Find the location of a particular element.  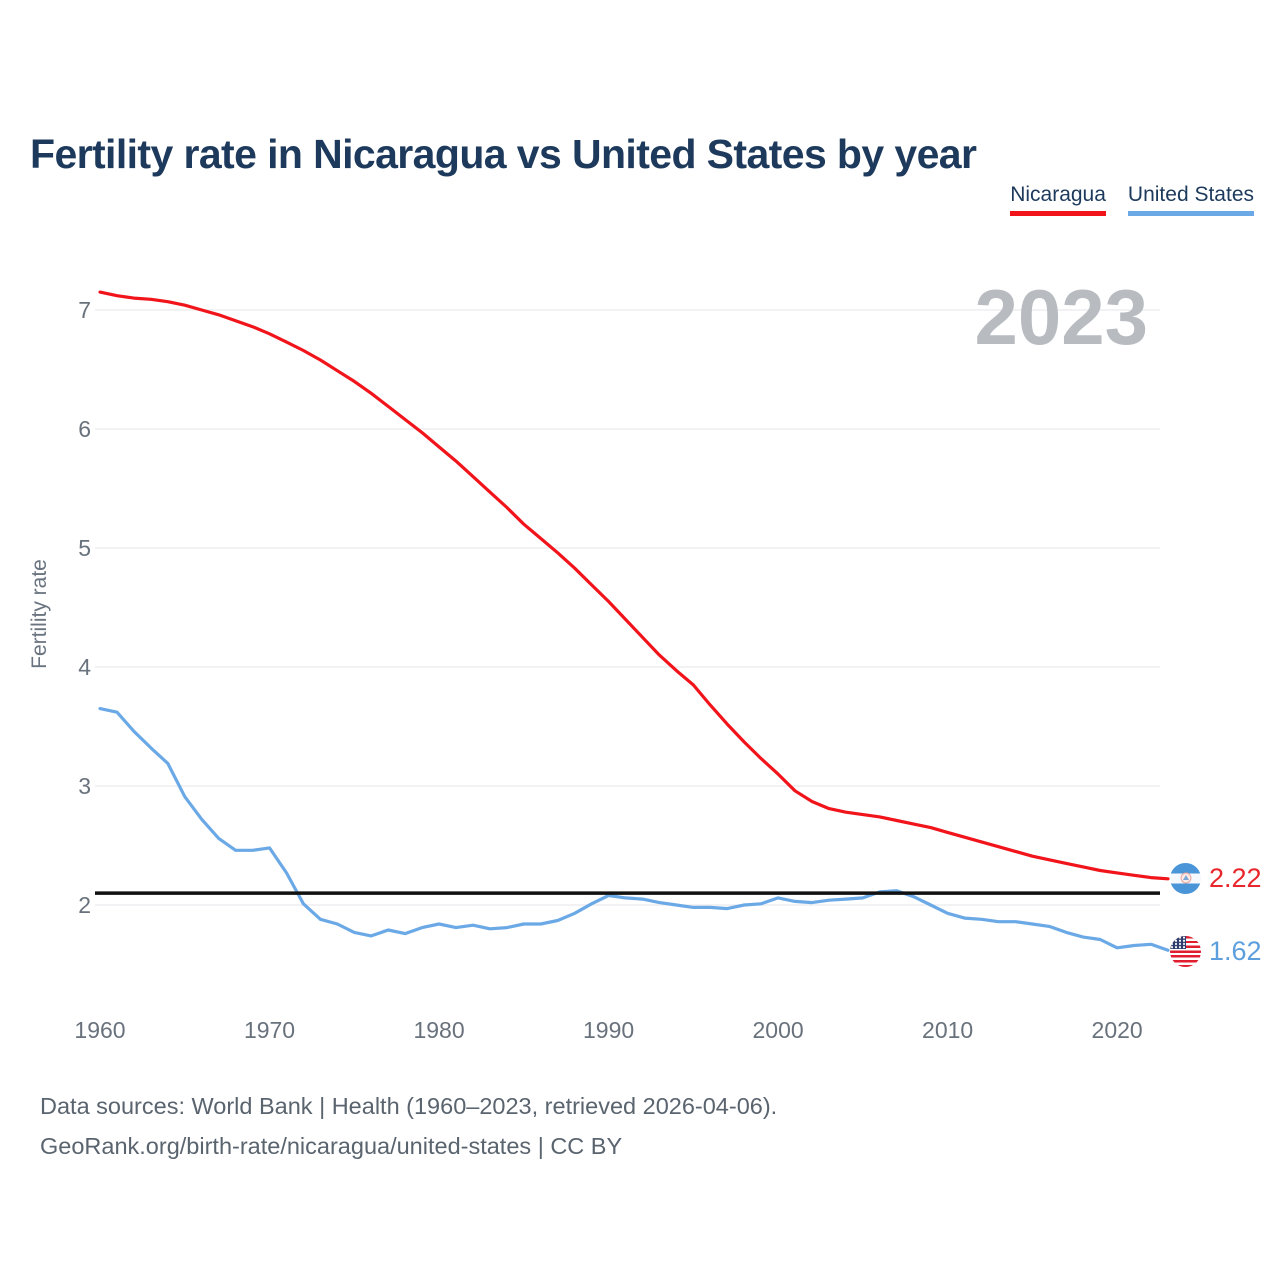

legend: Nicaragua United States is located at coordinates (1132, 199).